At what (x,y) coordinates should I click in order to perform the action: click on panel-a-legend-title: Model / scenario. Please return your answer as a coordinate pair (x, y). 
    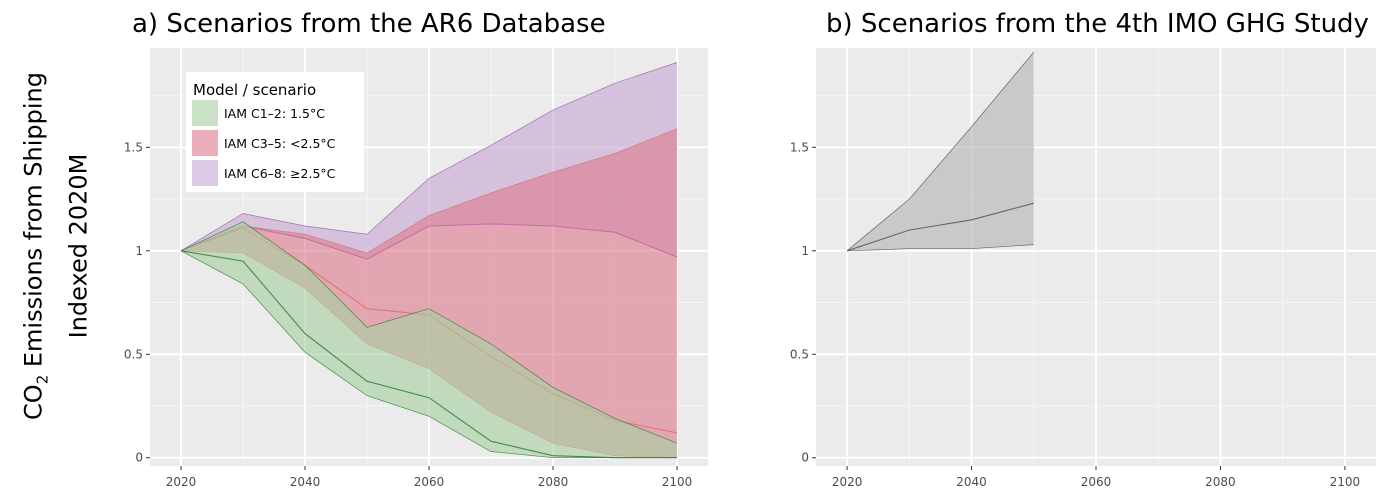
    Looking at the image, I should click on (254, 90).